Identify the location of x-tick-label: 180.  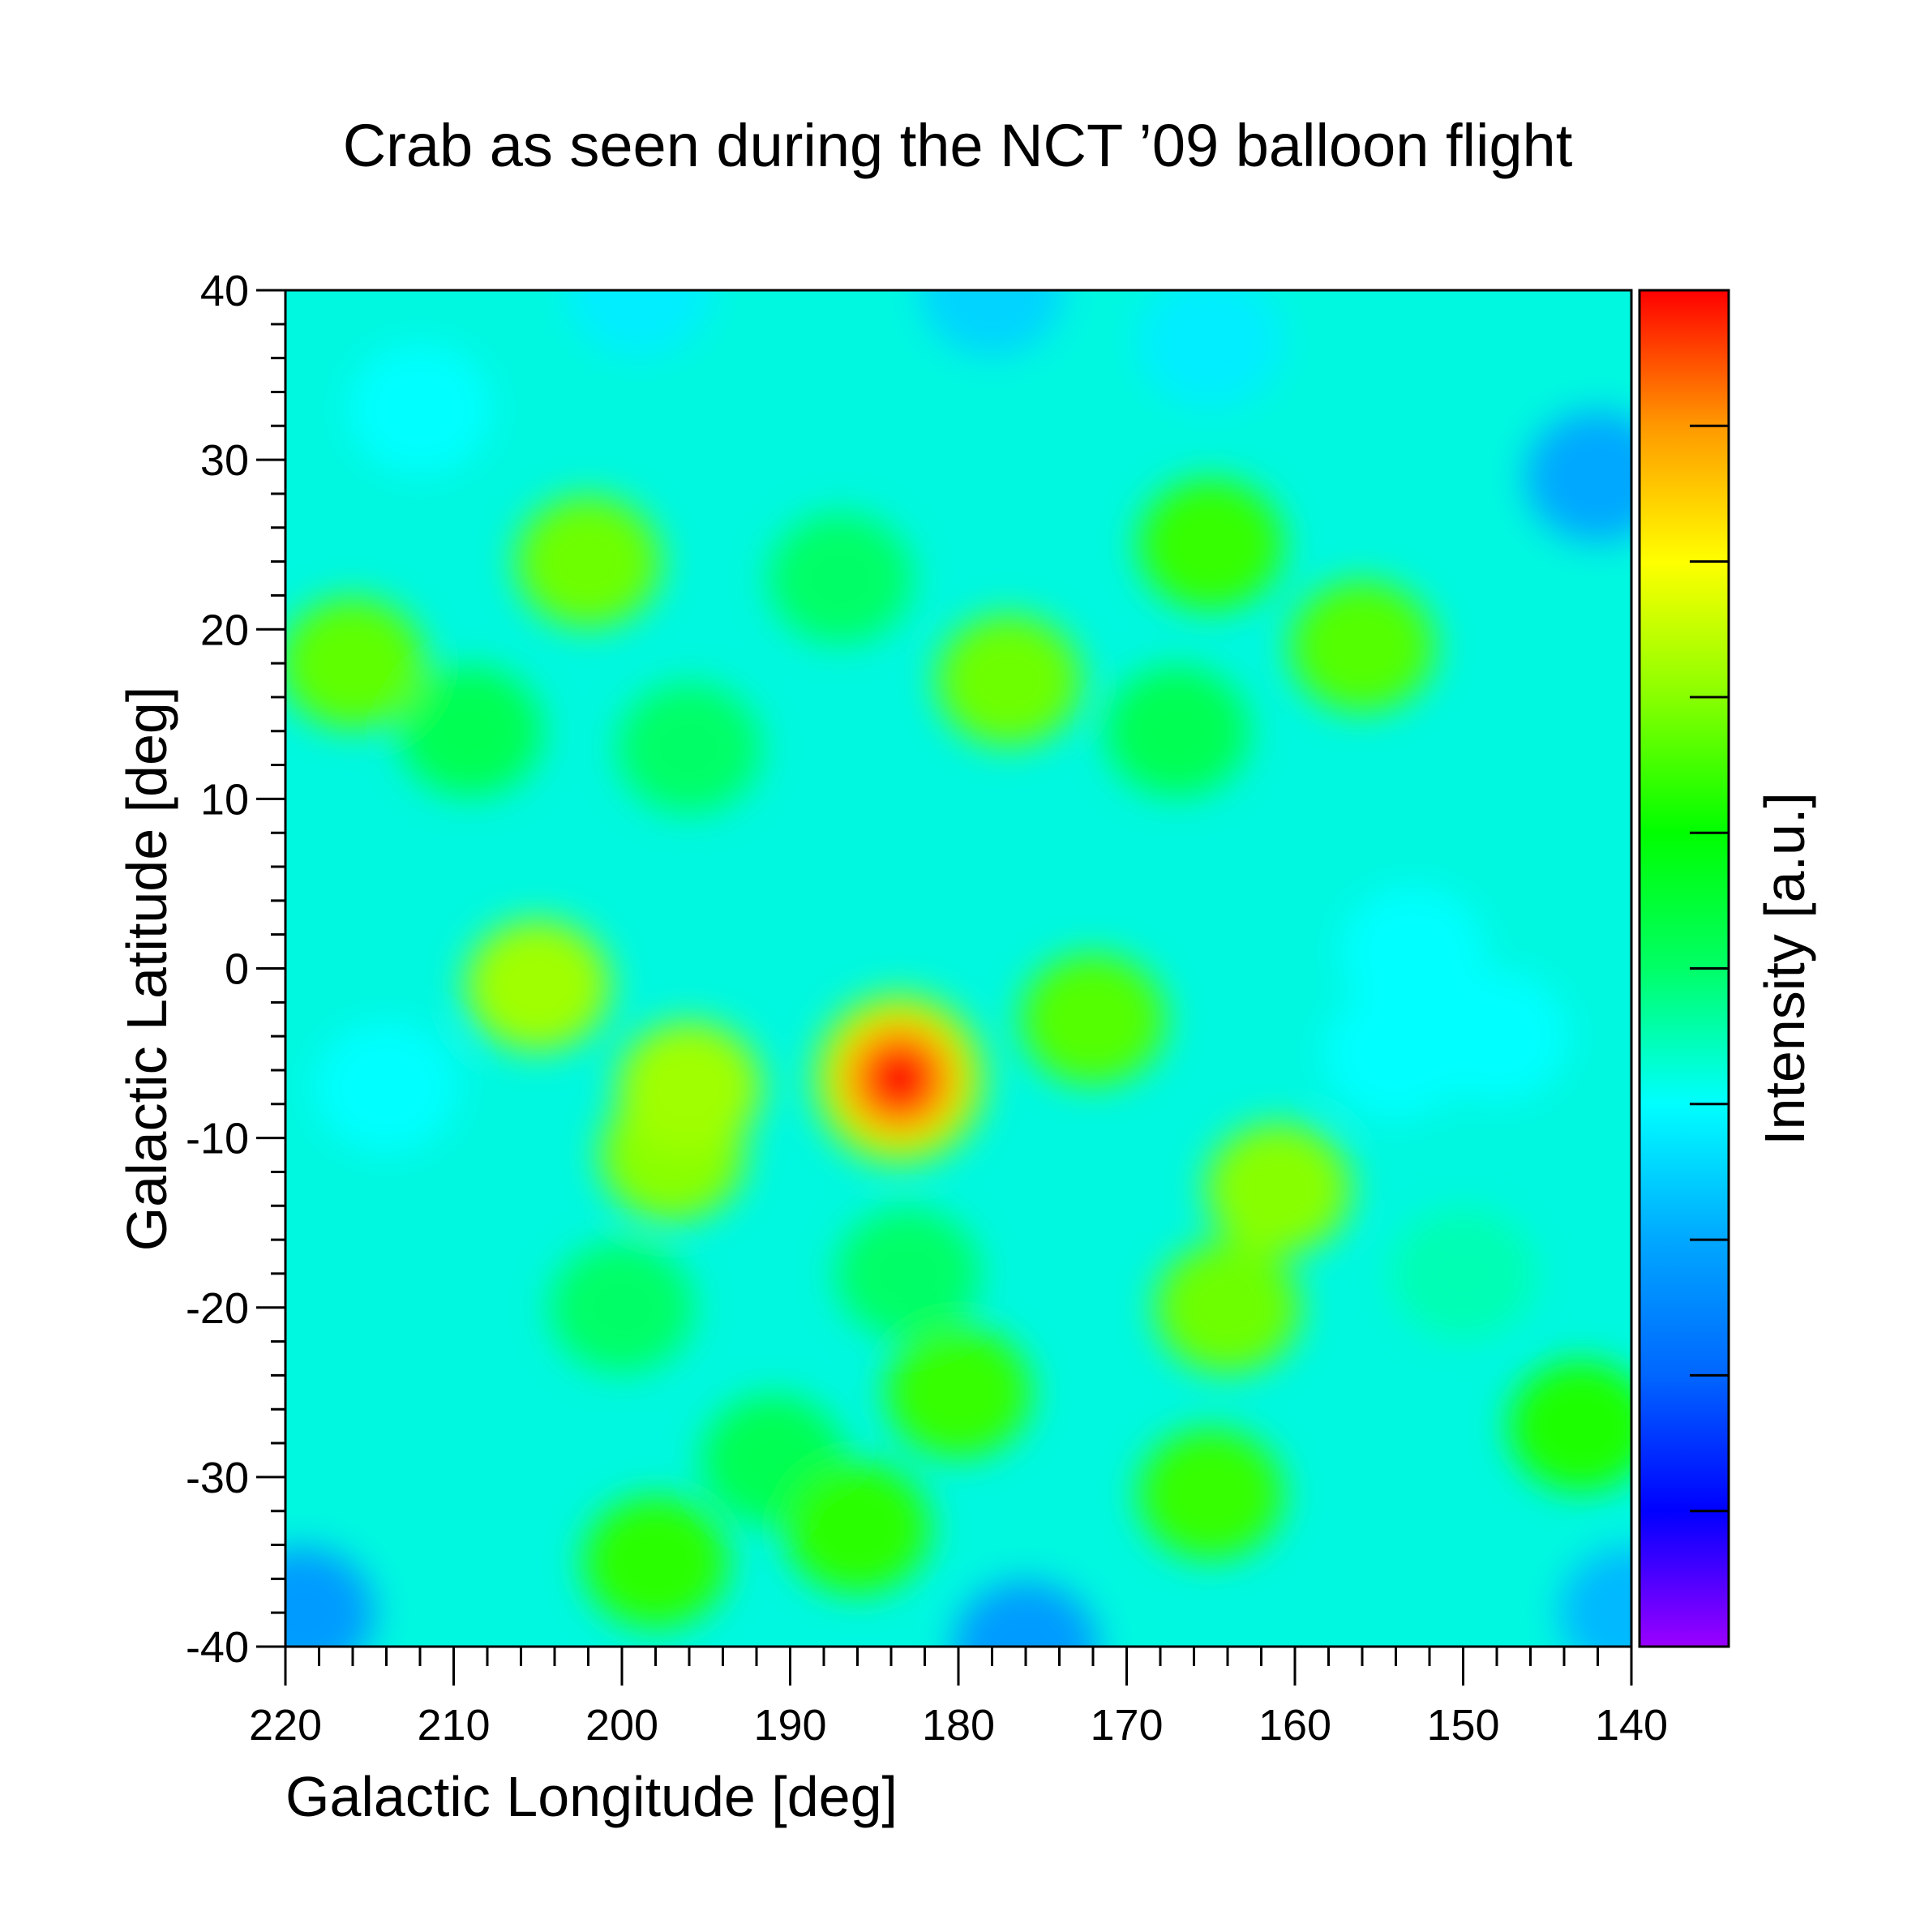
(958, 1725).